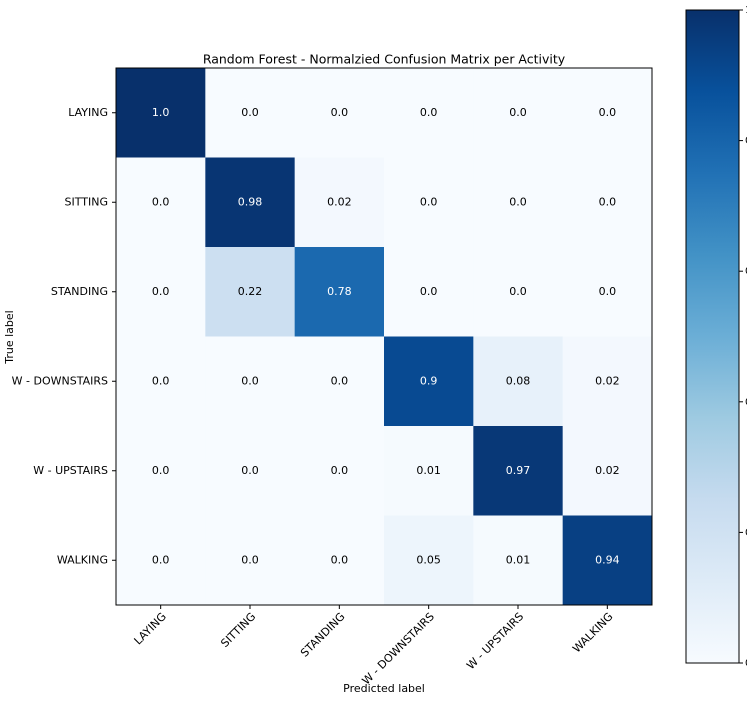 The width and height of the screenshot is (747, 702). What do you see at coordinates (86, 201) in the screenshot?
I see `y-tick-label: SITTING` at bounding box center [86, 201].